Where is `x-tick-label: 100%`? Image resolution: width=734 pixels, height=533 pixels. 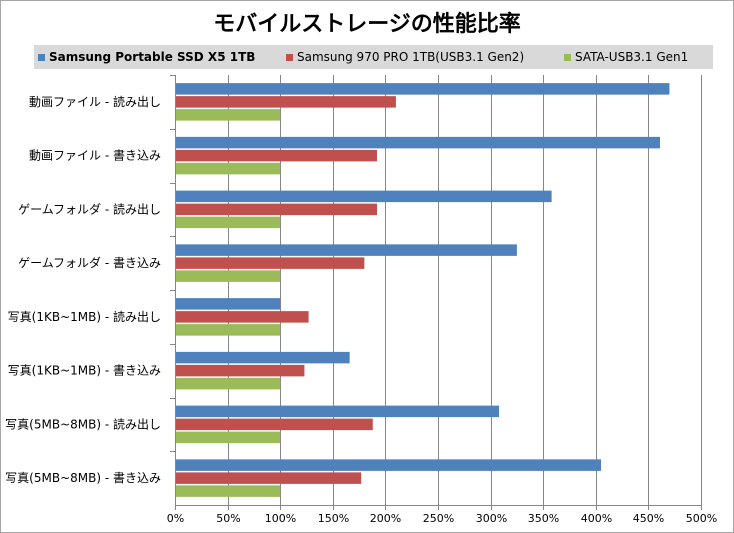 x-tick-label: 100% is located at coordinates (280, 518).